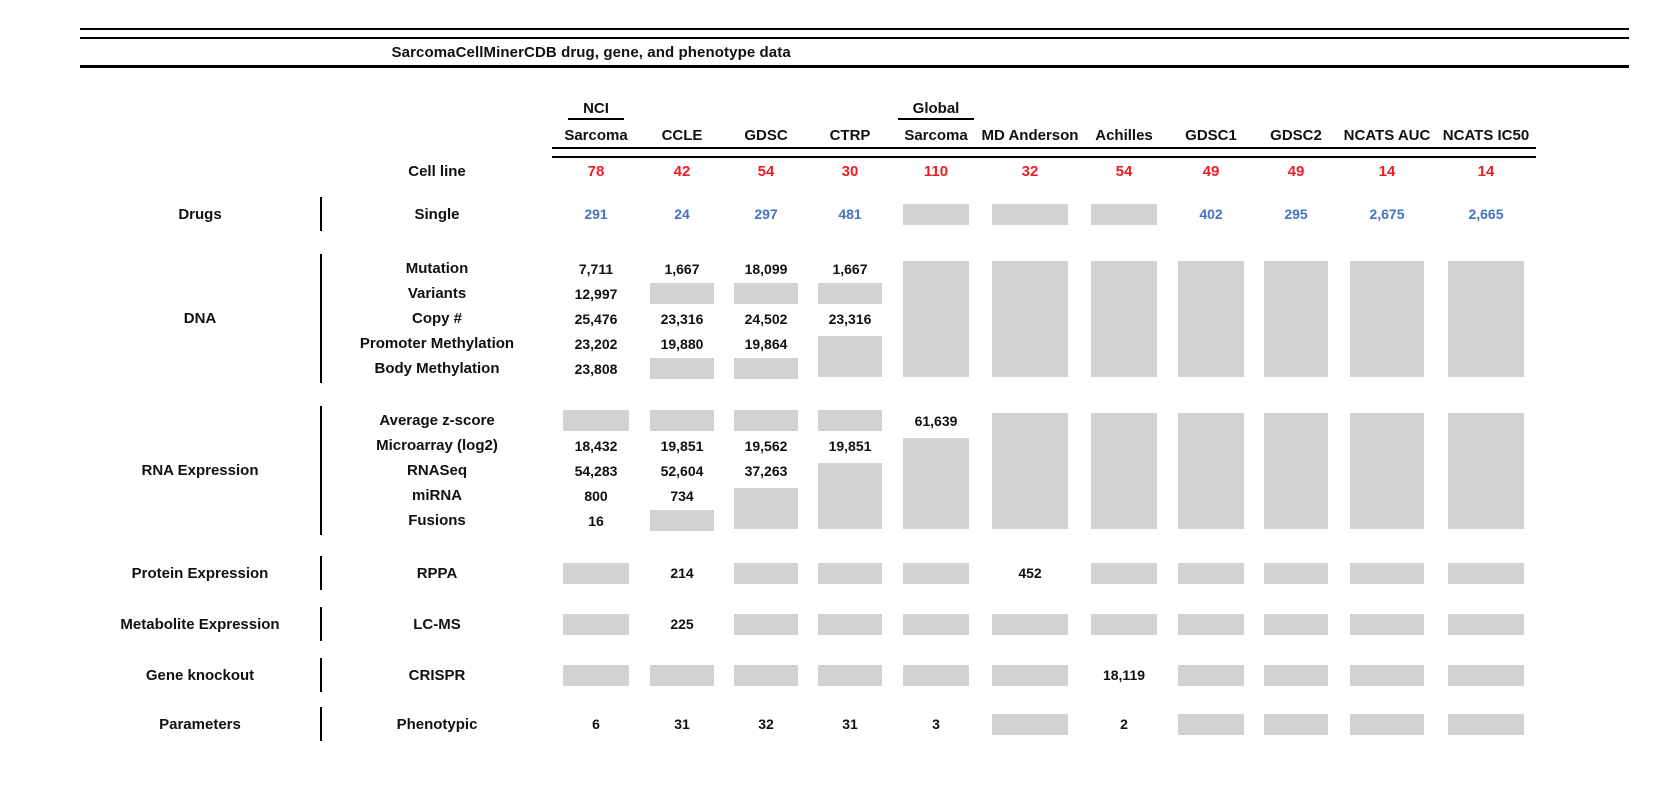 The width and height of the screenshot is (1669, 800). What do you see at coordinates (766, 135) in the screenshot?
I see `column-header-gdsc: GDSC` at bounding box center [766, 135].